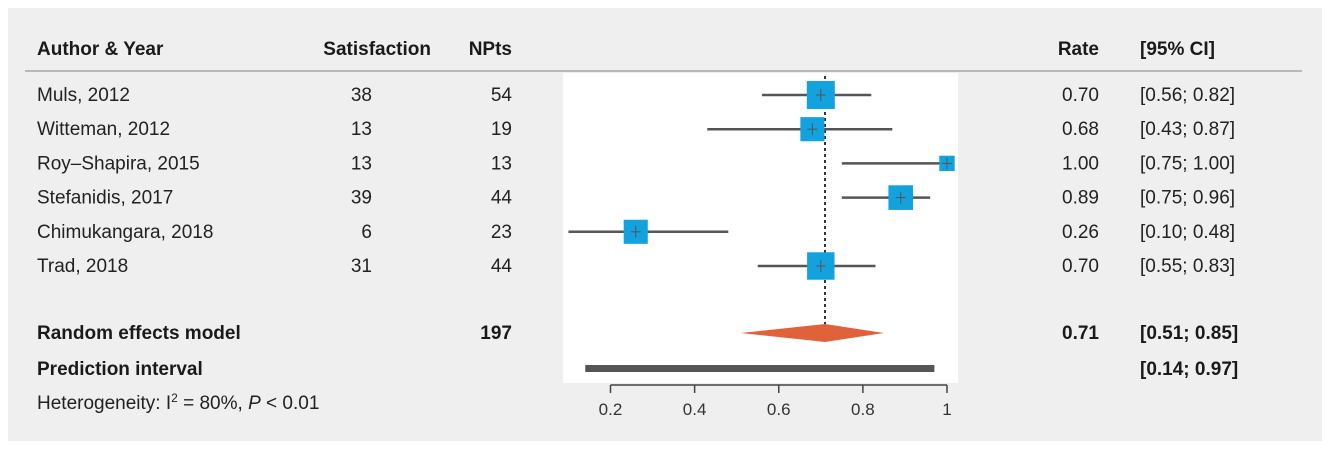 This screenshot has height=449, width=1330. What do you see at coordinates (636, 129) in the screenshot?
I see `study-row: Witteman, 2012 13 19 0.68 [0.43; 0.87]` at bounding box center [636, 129].